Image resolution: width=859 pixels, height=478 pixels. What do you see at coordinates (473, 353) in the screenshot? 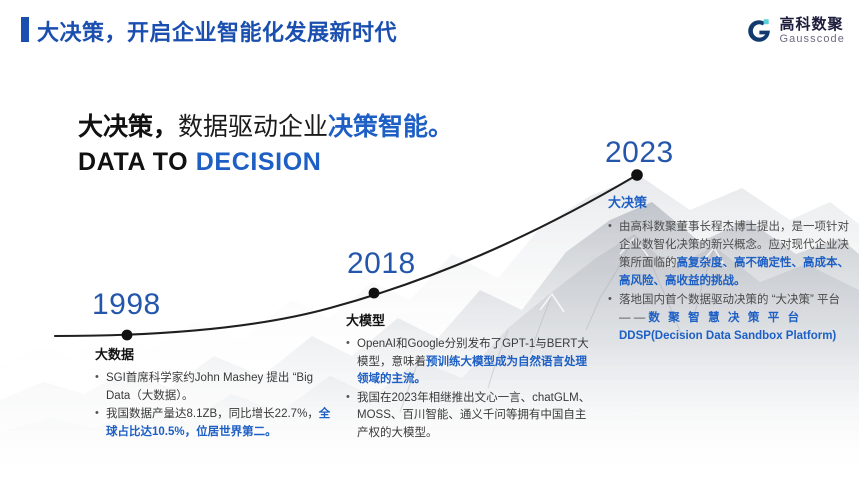
I see `bullet-text: OpenAI和Google分别发布了GPT-1与BERT大模型，意味着` at bounding box center [473, 353].